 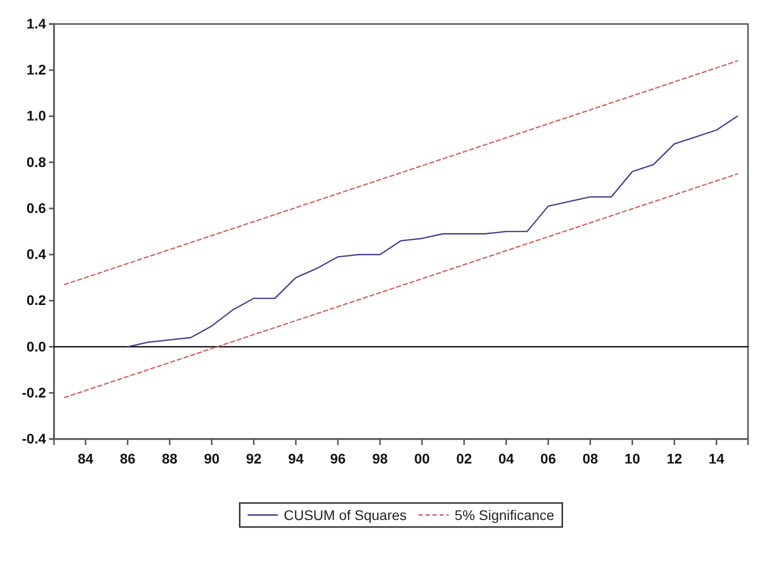 I want to click on x-tick-label: 94, so click(x=296, y=458).